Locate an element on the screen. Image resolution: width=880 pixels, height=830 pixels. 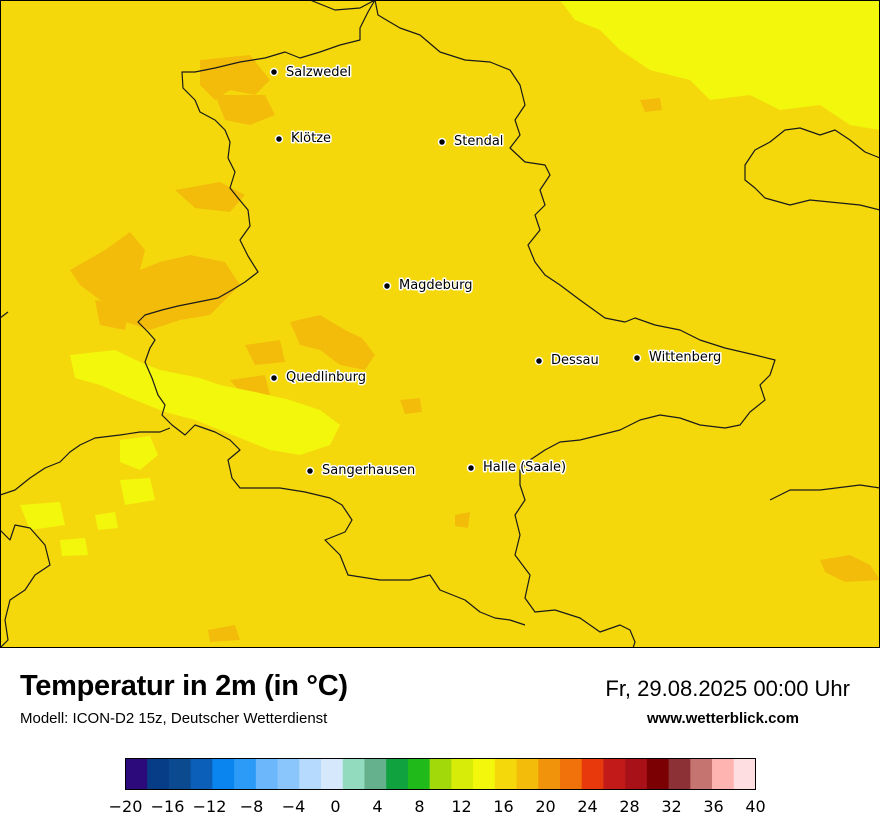
city-marker-stendal: Stendal is located at coordinates (471, 142).